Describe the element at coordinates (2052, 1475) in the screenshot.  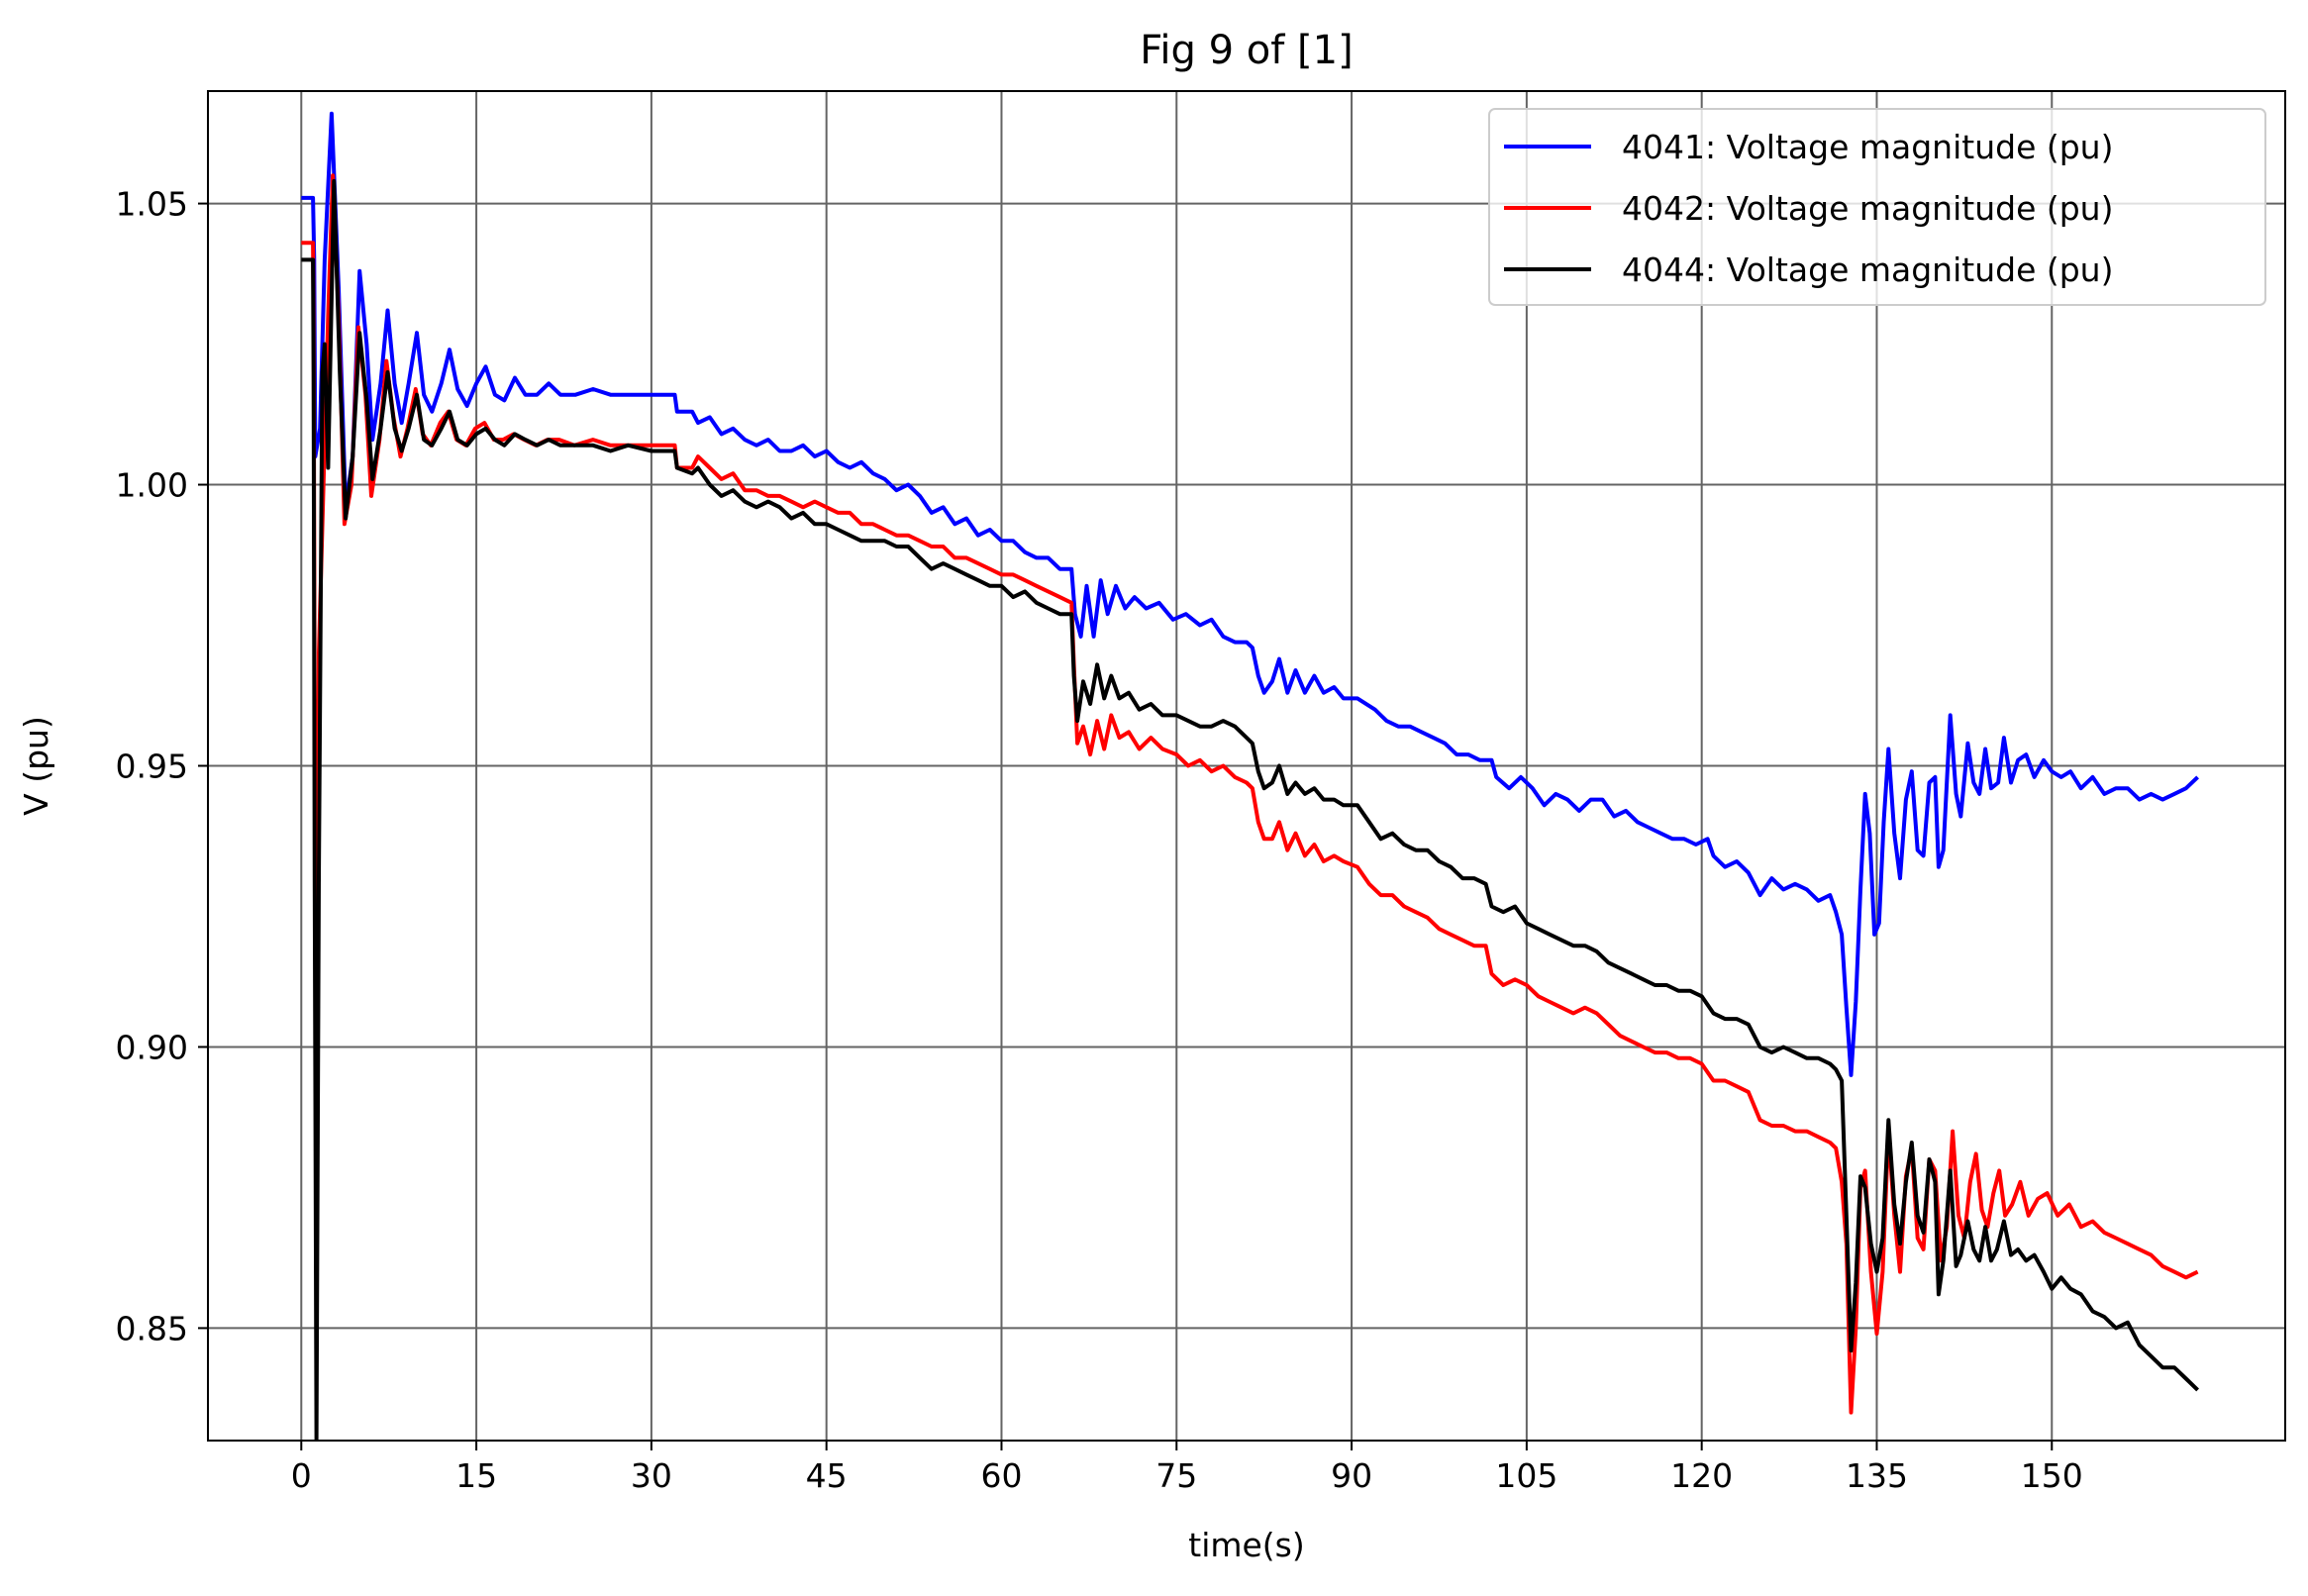
I see `x-tick-label: 150` at that location.